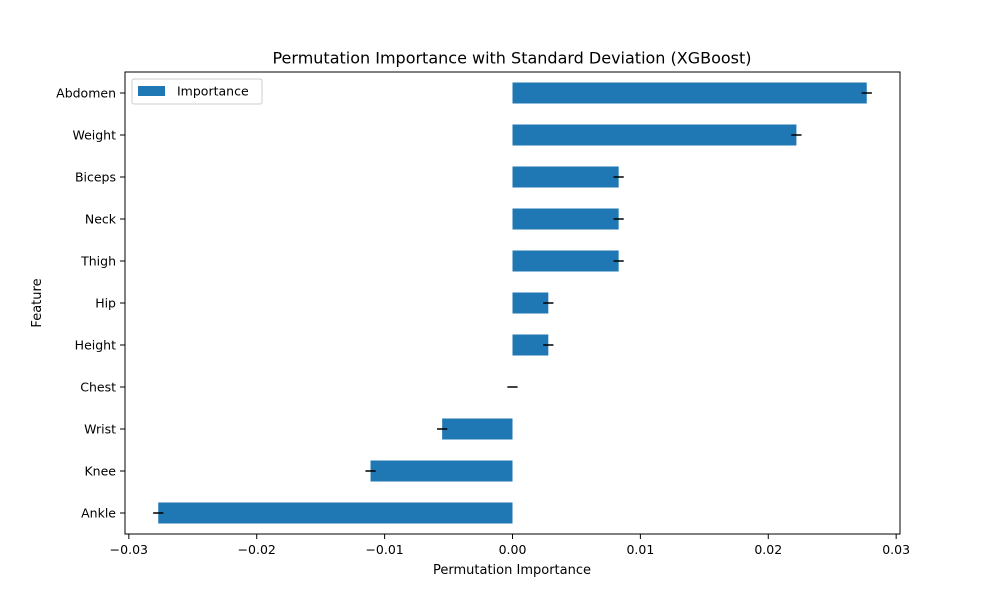 This screenshot has width=1000, height=600. I want to click on bar-weight, so click(654, 135).